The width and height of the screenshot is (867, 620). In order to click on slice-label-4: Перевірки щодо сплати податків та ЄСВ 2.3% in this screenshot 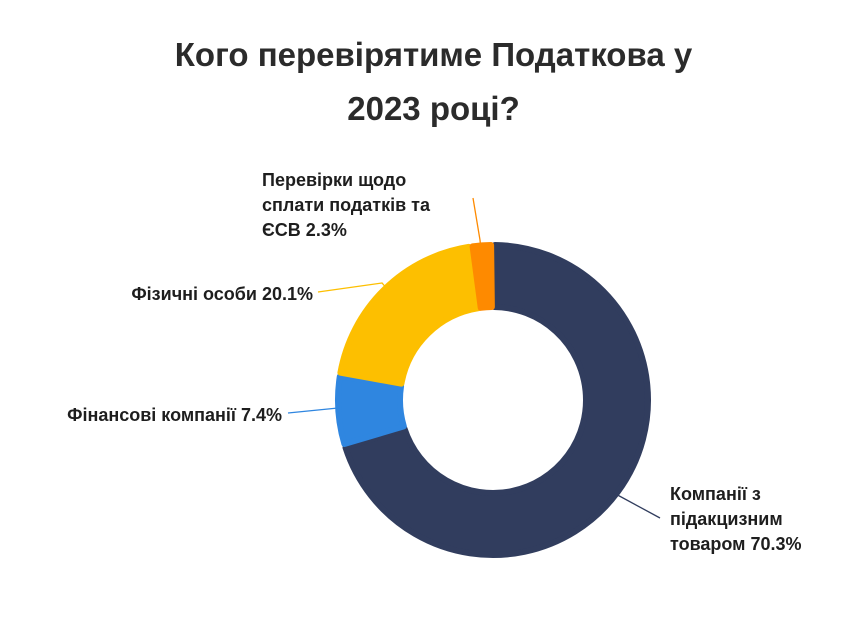, I will do `click(346, 205)`.